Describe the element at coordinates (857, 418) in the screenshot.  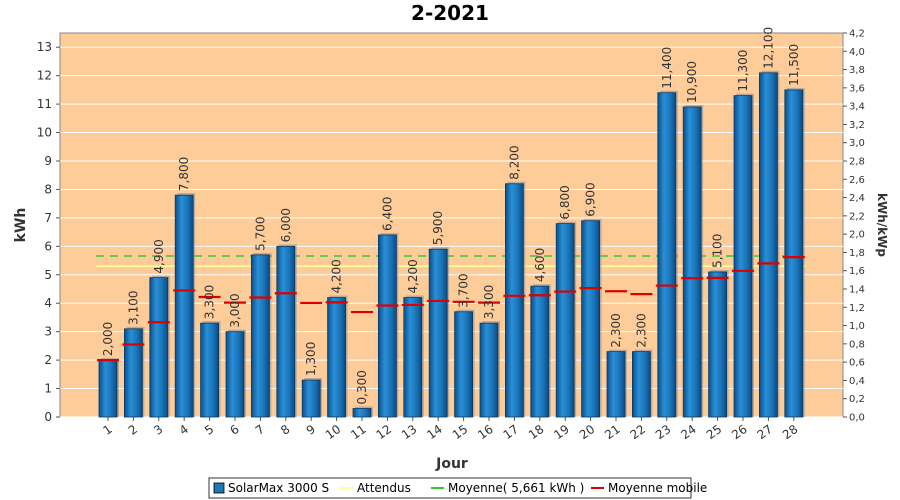
I see `y2-tick-label: 0,0` at that location.